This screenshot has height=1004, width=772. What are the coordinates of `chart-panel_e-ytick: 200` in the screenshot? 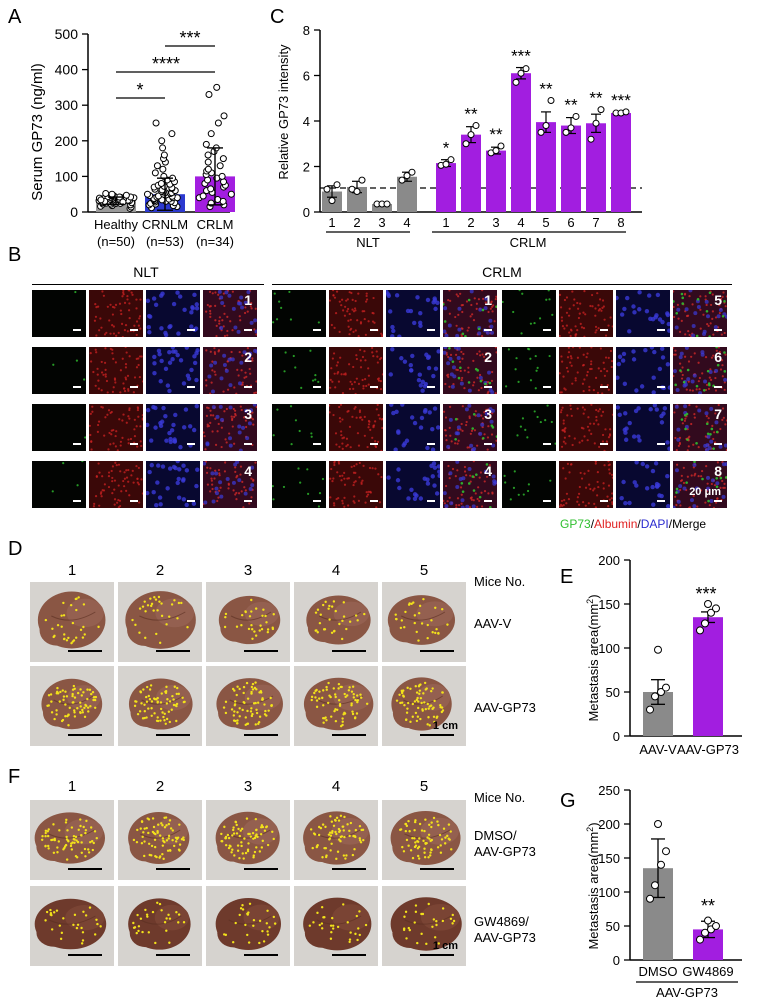 It's located at (609, 560).